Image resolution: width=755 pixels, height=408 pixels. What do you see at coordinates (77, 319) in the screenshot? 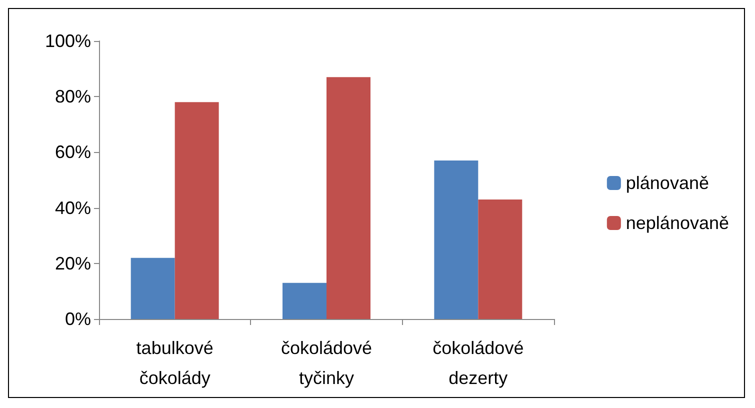
I see `y-tick-label: 0%` at bounding box center [77, 319].